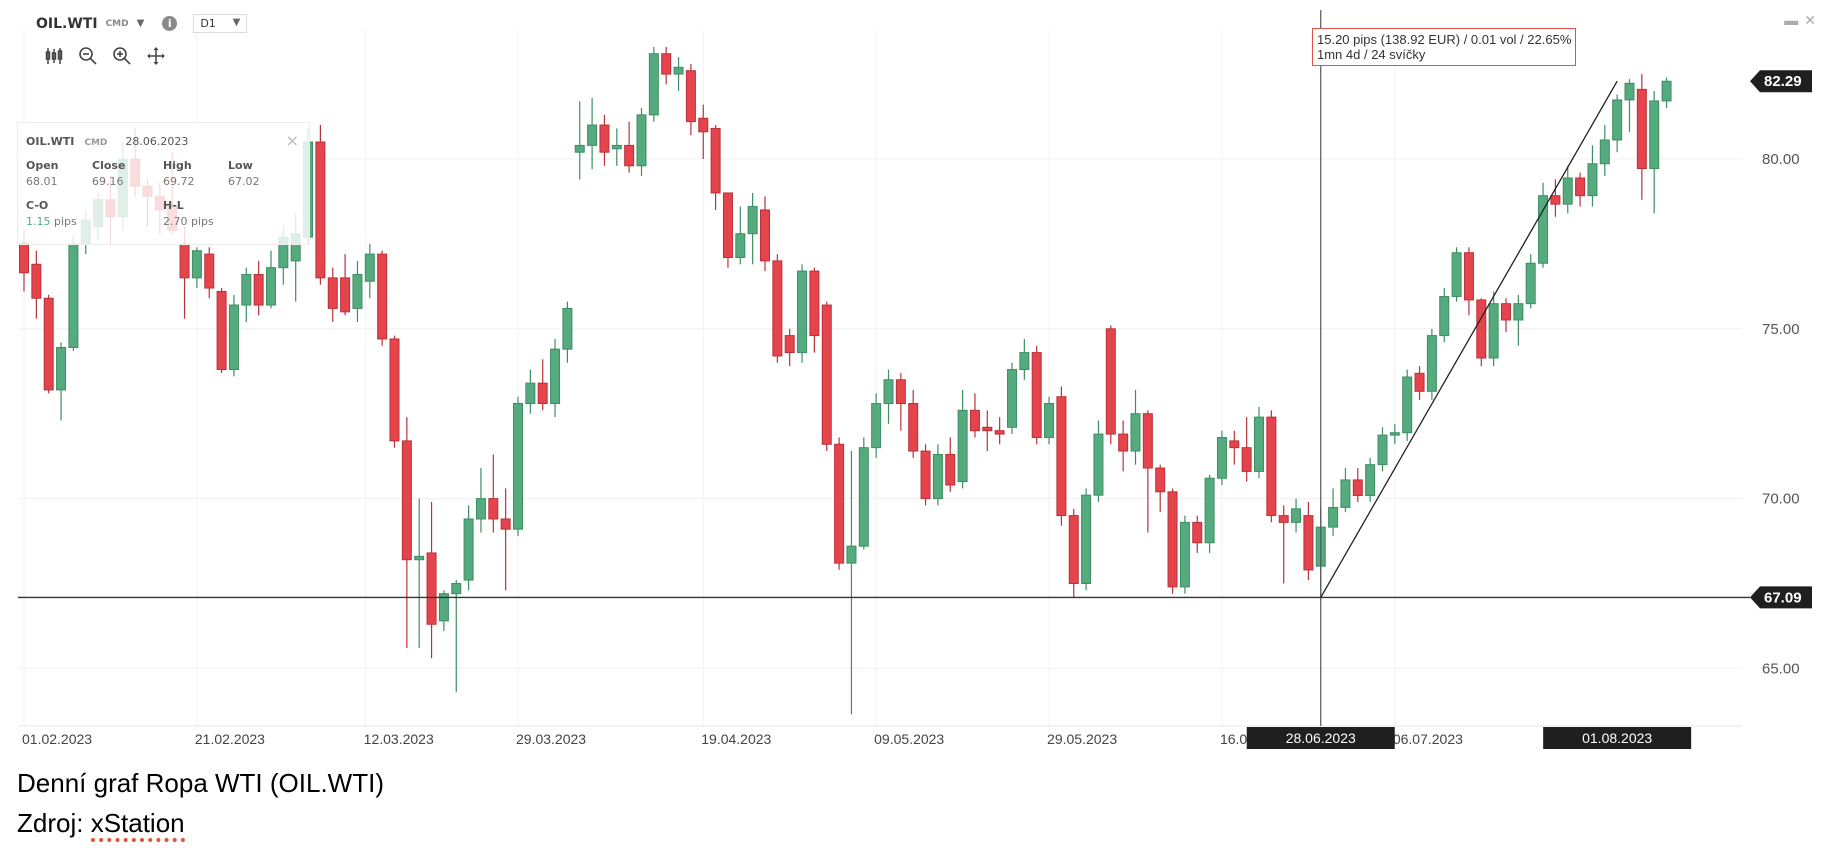 The image size is (1836, 858). What do you see at coordinates (179, 173) in the screenshot?
I see `info-high: High 69.72` at bounding box center [179, 173].